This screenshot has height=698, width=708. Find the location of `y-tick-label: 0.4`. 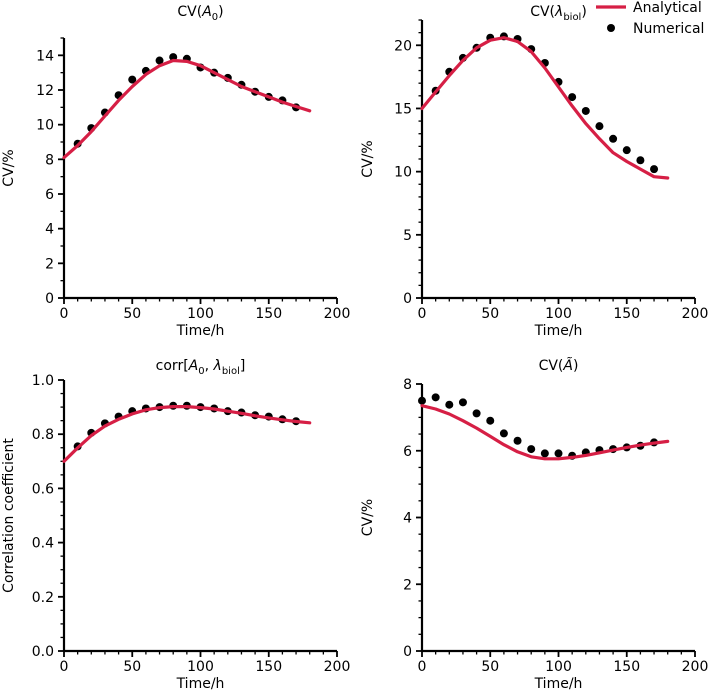

y-tick-label: 0.4 is located at coordinates (43, 544).